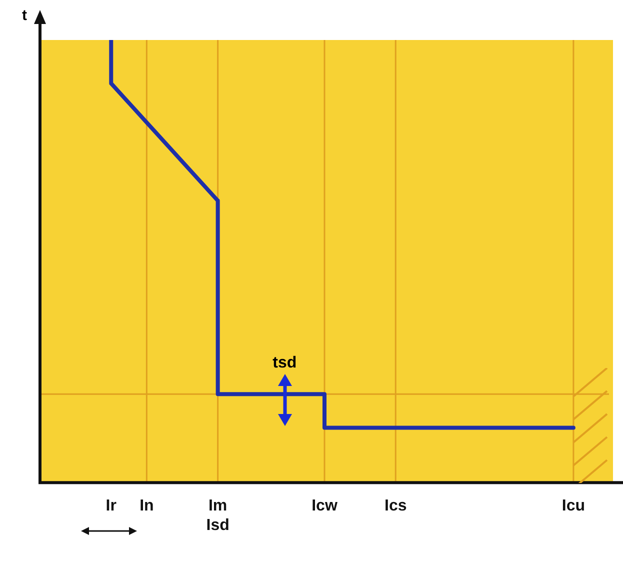 Image resolution: width=623 pixels, height=579 pixels. I want to click on x-tick-label: Ir, so click(111, 506).